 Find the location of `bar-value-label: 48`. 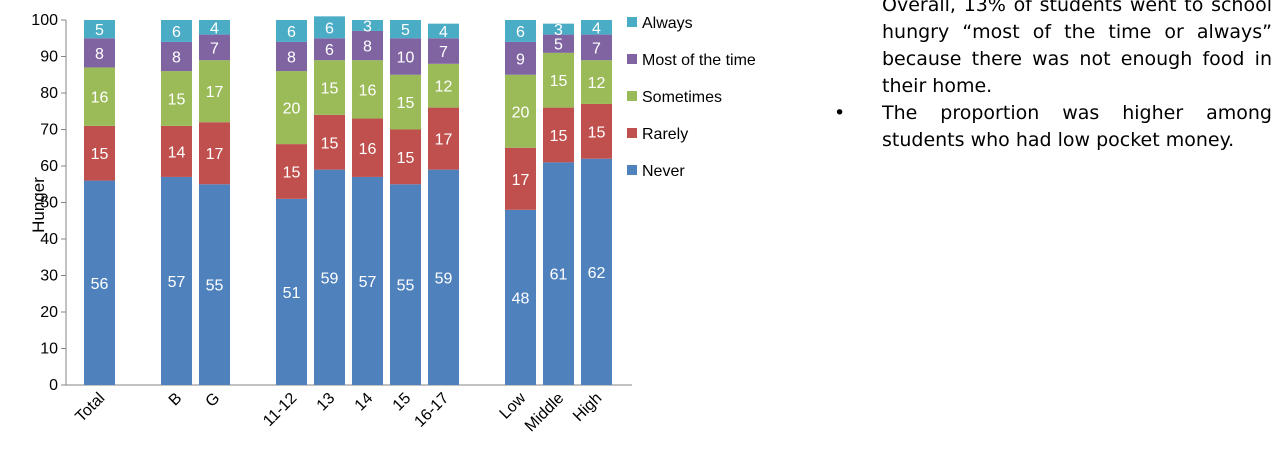

bar-value-label: 48 is located at coordinates (521, 298).